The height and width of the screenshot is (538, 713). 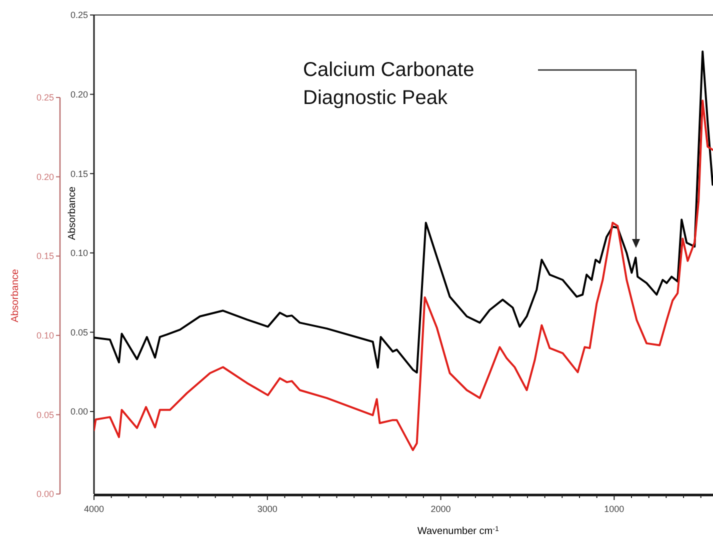 I want to click on x-tick-label: 1000, so click(x=614, y=509).